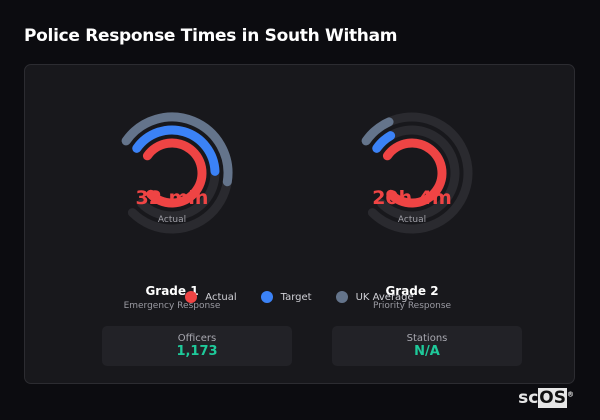 Image resolution: width=600 pixels, height=420 pixels. I want to click on logo-mark: ®, so click(570, 394).